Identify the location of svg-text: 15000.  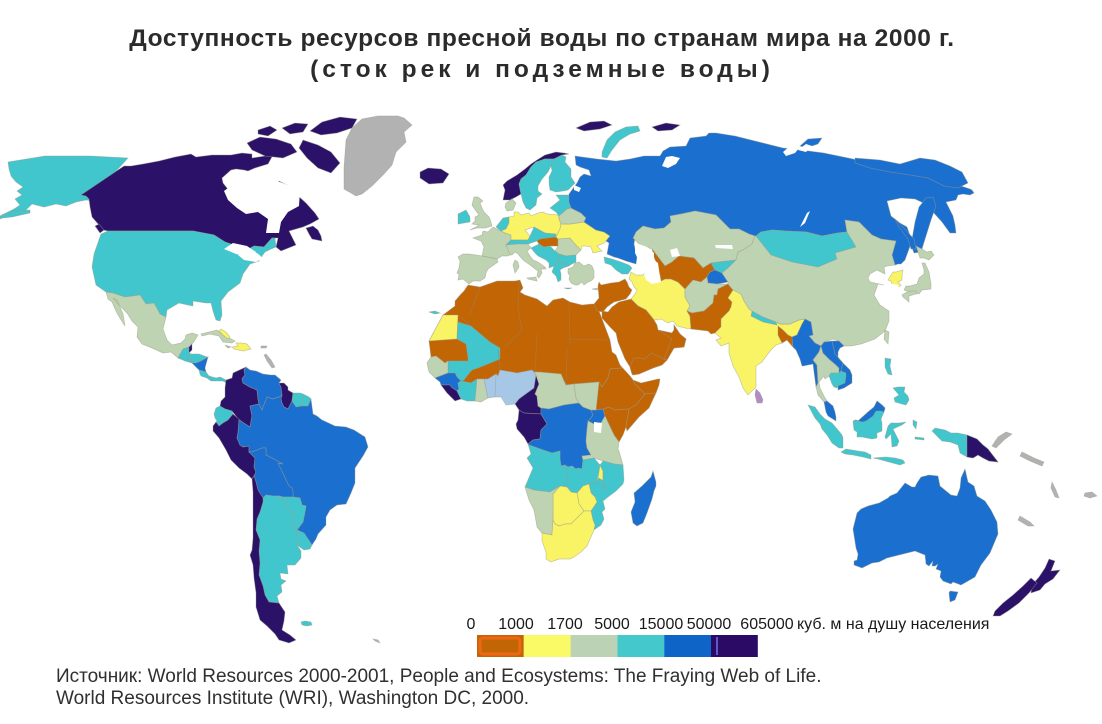
(661, 624).